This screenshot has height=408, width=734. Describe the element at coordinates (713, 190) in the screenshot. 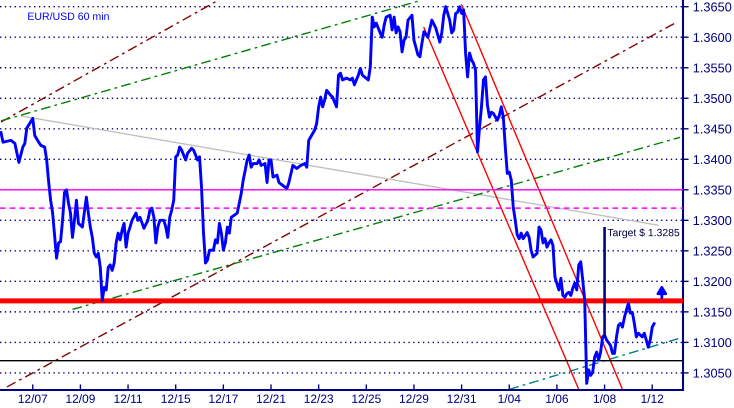

I see `y-tick-label: 1.3350` at that location.